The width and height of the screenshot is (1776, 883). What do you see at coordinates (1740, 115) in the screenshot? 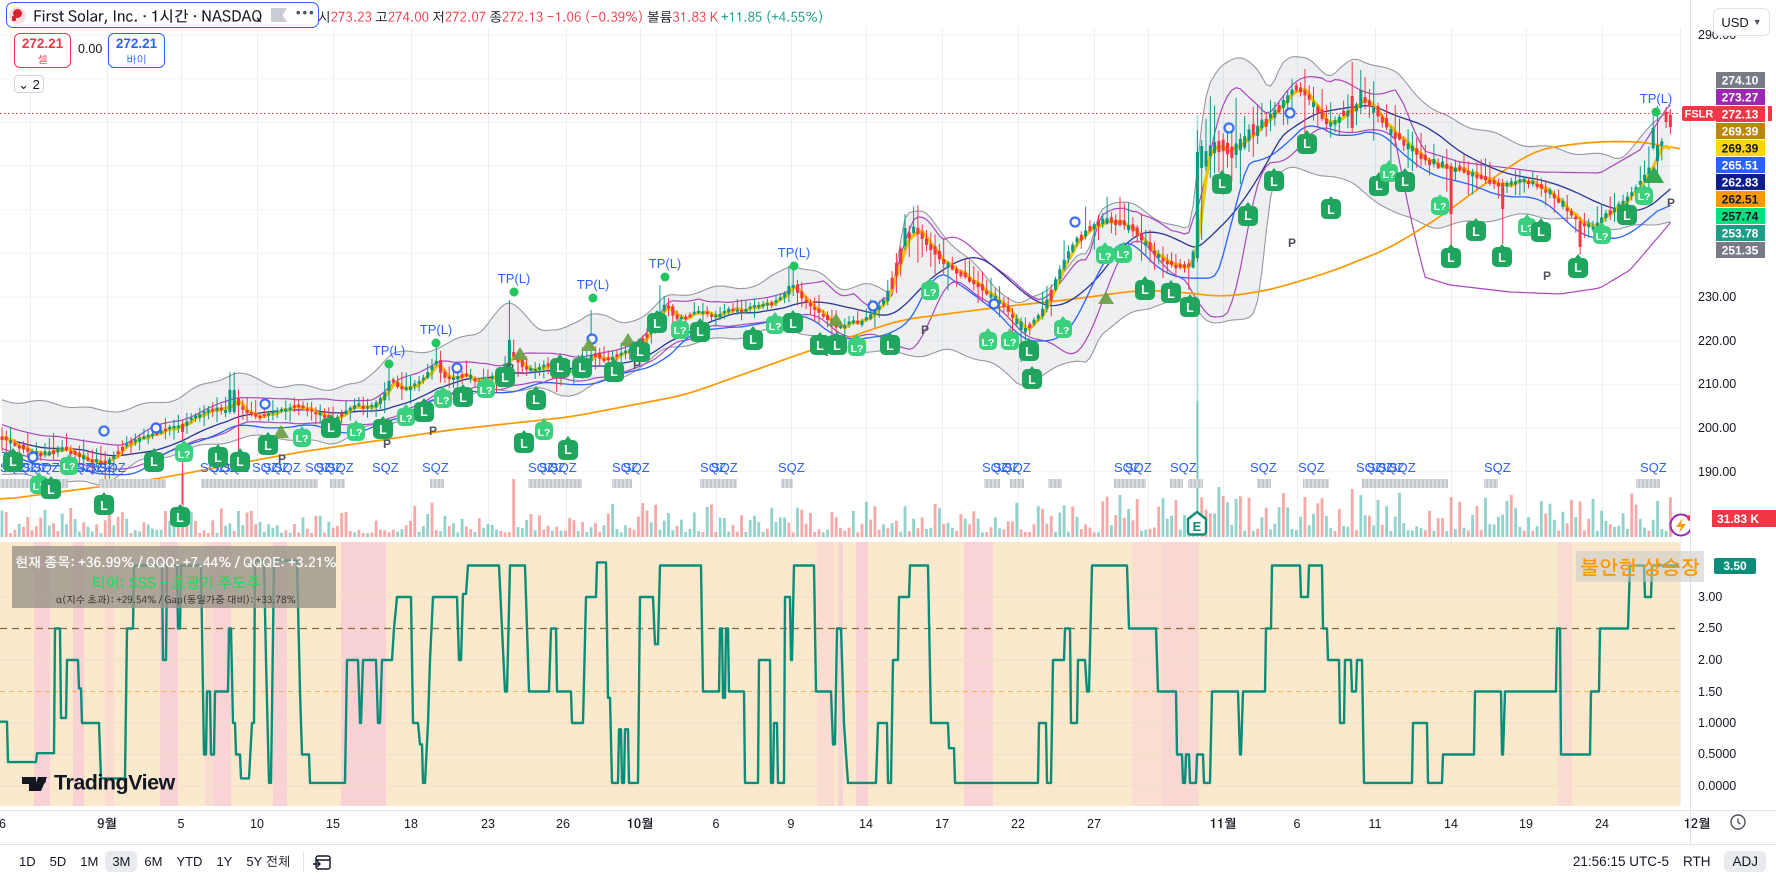
I see `svg-text: 272.13` at bounding box center [1740, 115].